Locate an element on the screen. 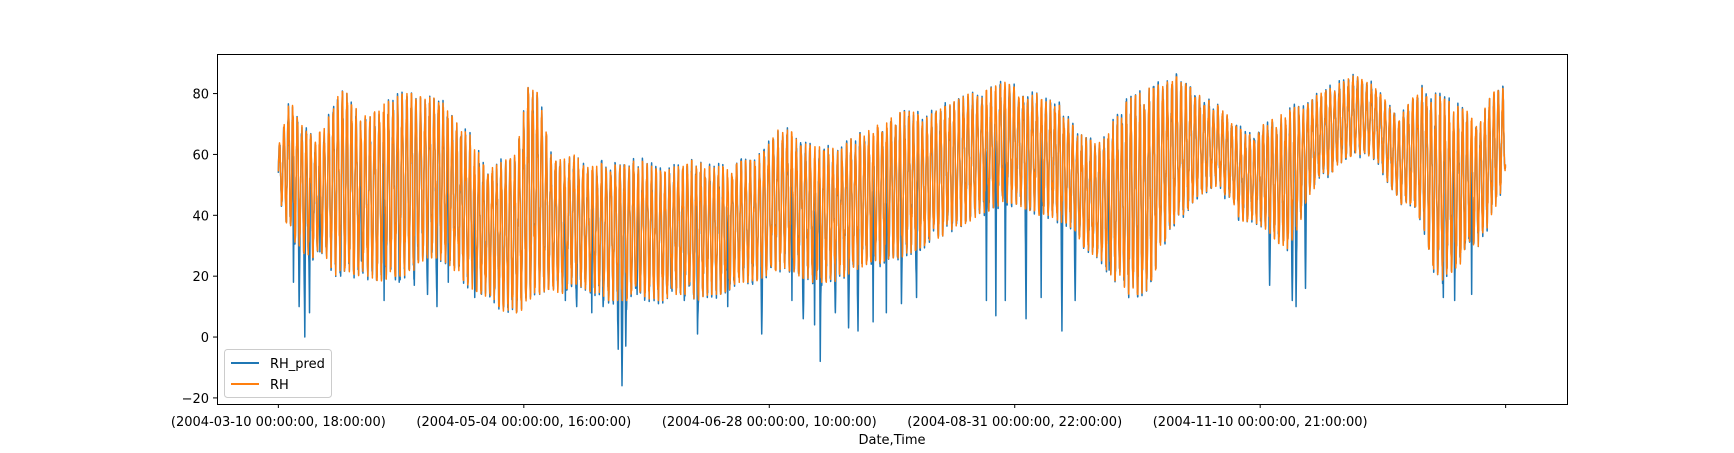 The image size is (1734, 453). y-tick-label-5: 80 is located at coordinates (200, 95).